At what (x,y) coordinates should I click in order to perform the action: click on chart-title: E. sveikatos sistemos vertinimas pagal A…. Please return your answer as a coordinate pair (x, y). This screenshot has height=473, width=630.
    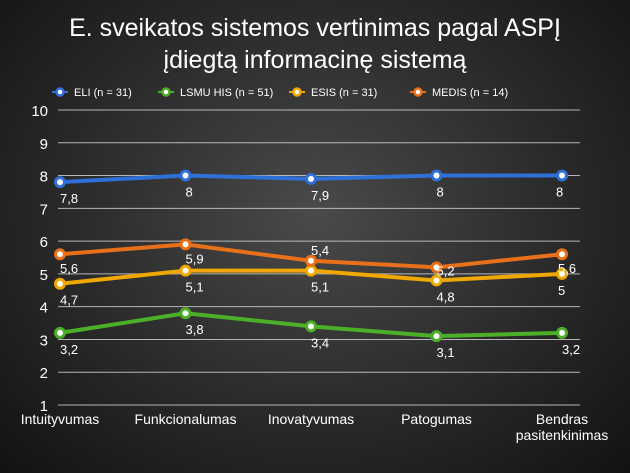
    Looking at the image, I should click on (315, 44).